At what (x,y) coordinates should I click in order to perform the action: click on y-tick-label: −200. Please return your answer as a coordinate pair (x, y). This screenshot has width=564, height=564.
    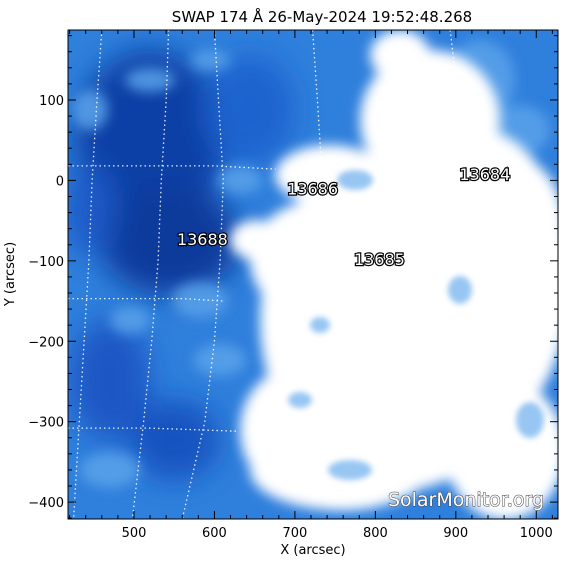
    Looking at the image, I should click on (46, 342).